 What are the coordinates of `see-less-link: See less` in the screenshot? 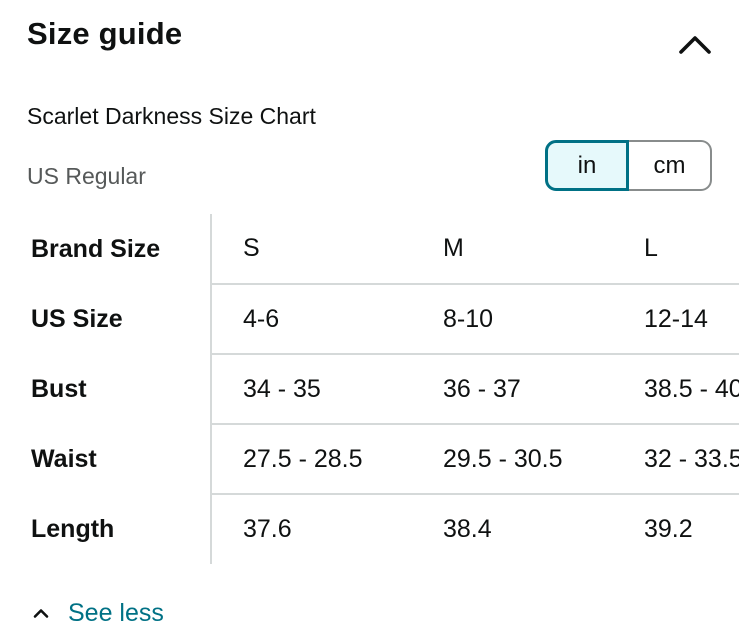 It's located at (98, 613).